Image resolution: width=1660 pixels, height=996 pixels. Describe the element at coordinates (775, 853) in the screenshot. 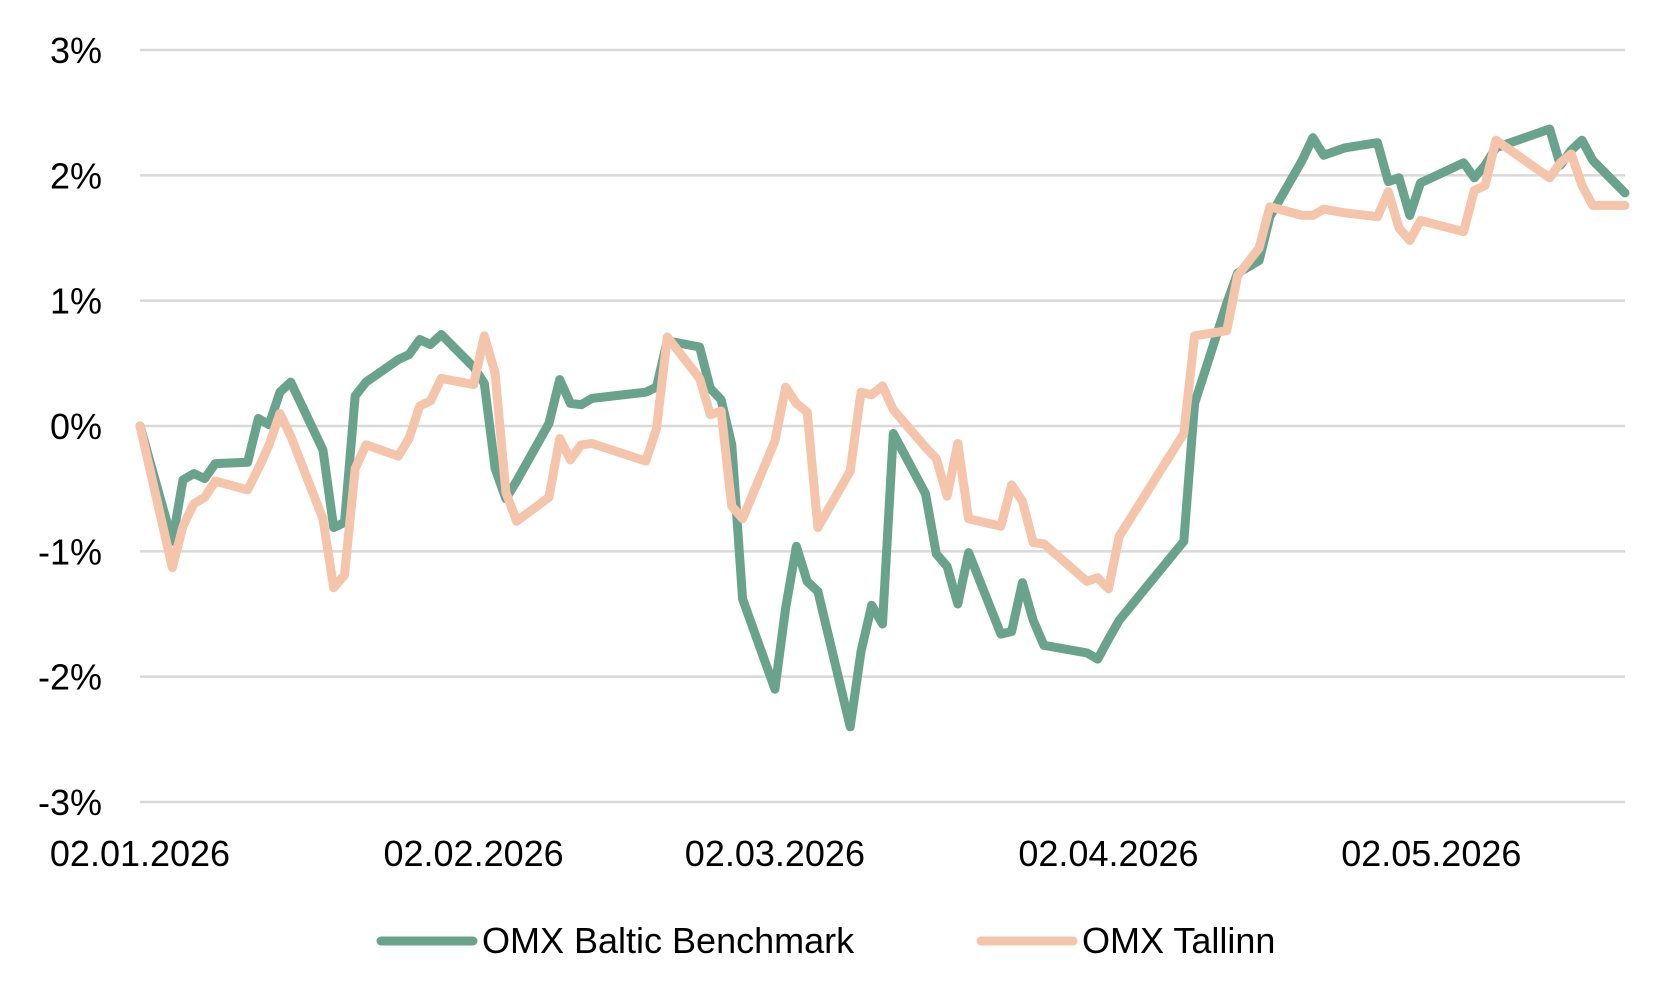

I see `x-tick-label: 02.03.2026` at that location.